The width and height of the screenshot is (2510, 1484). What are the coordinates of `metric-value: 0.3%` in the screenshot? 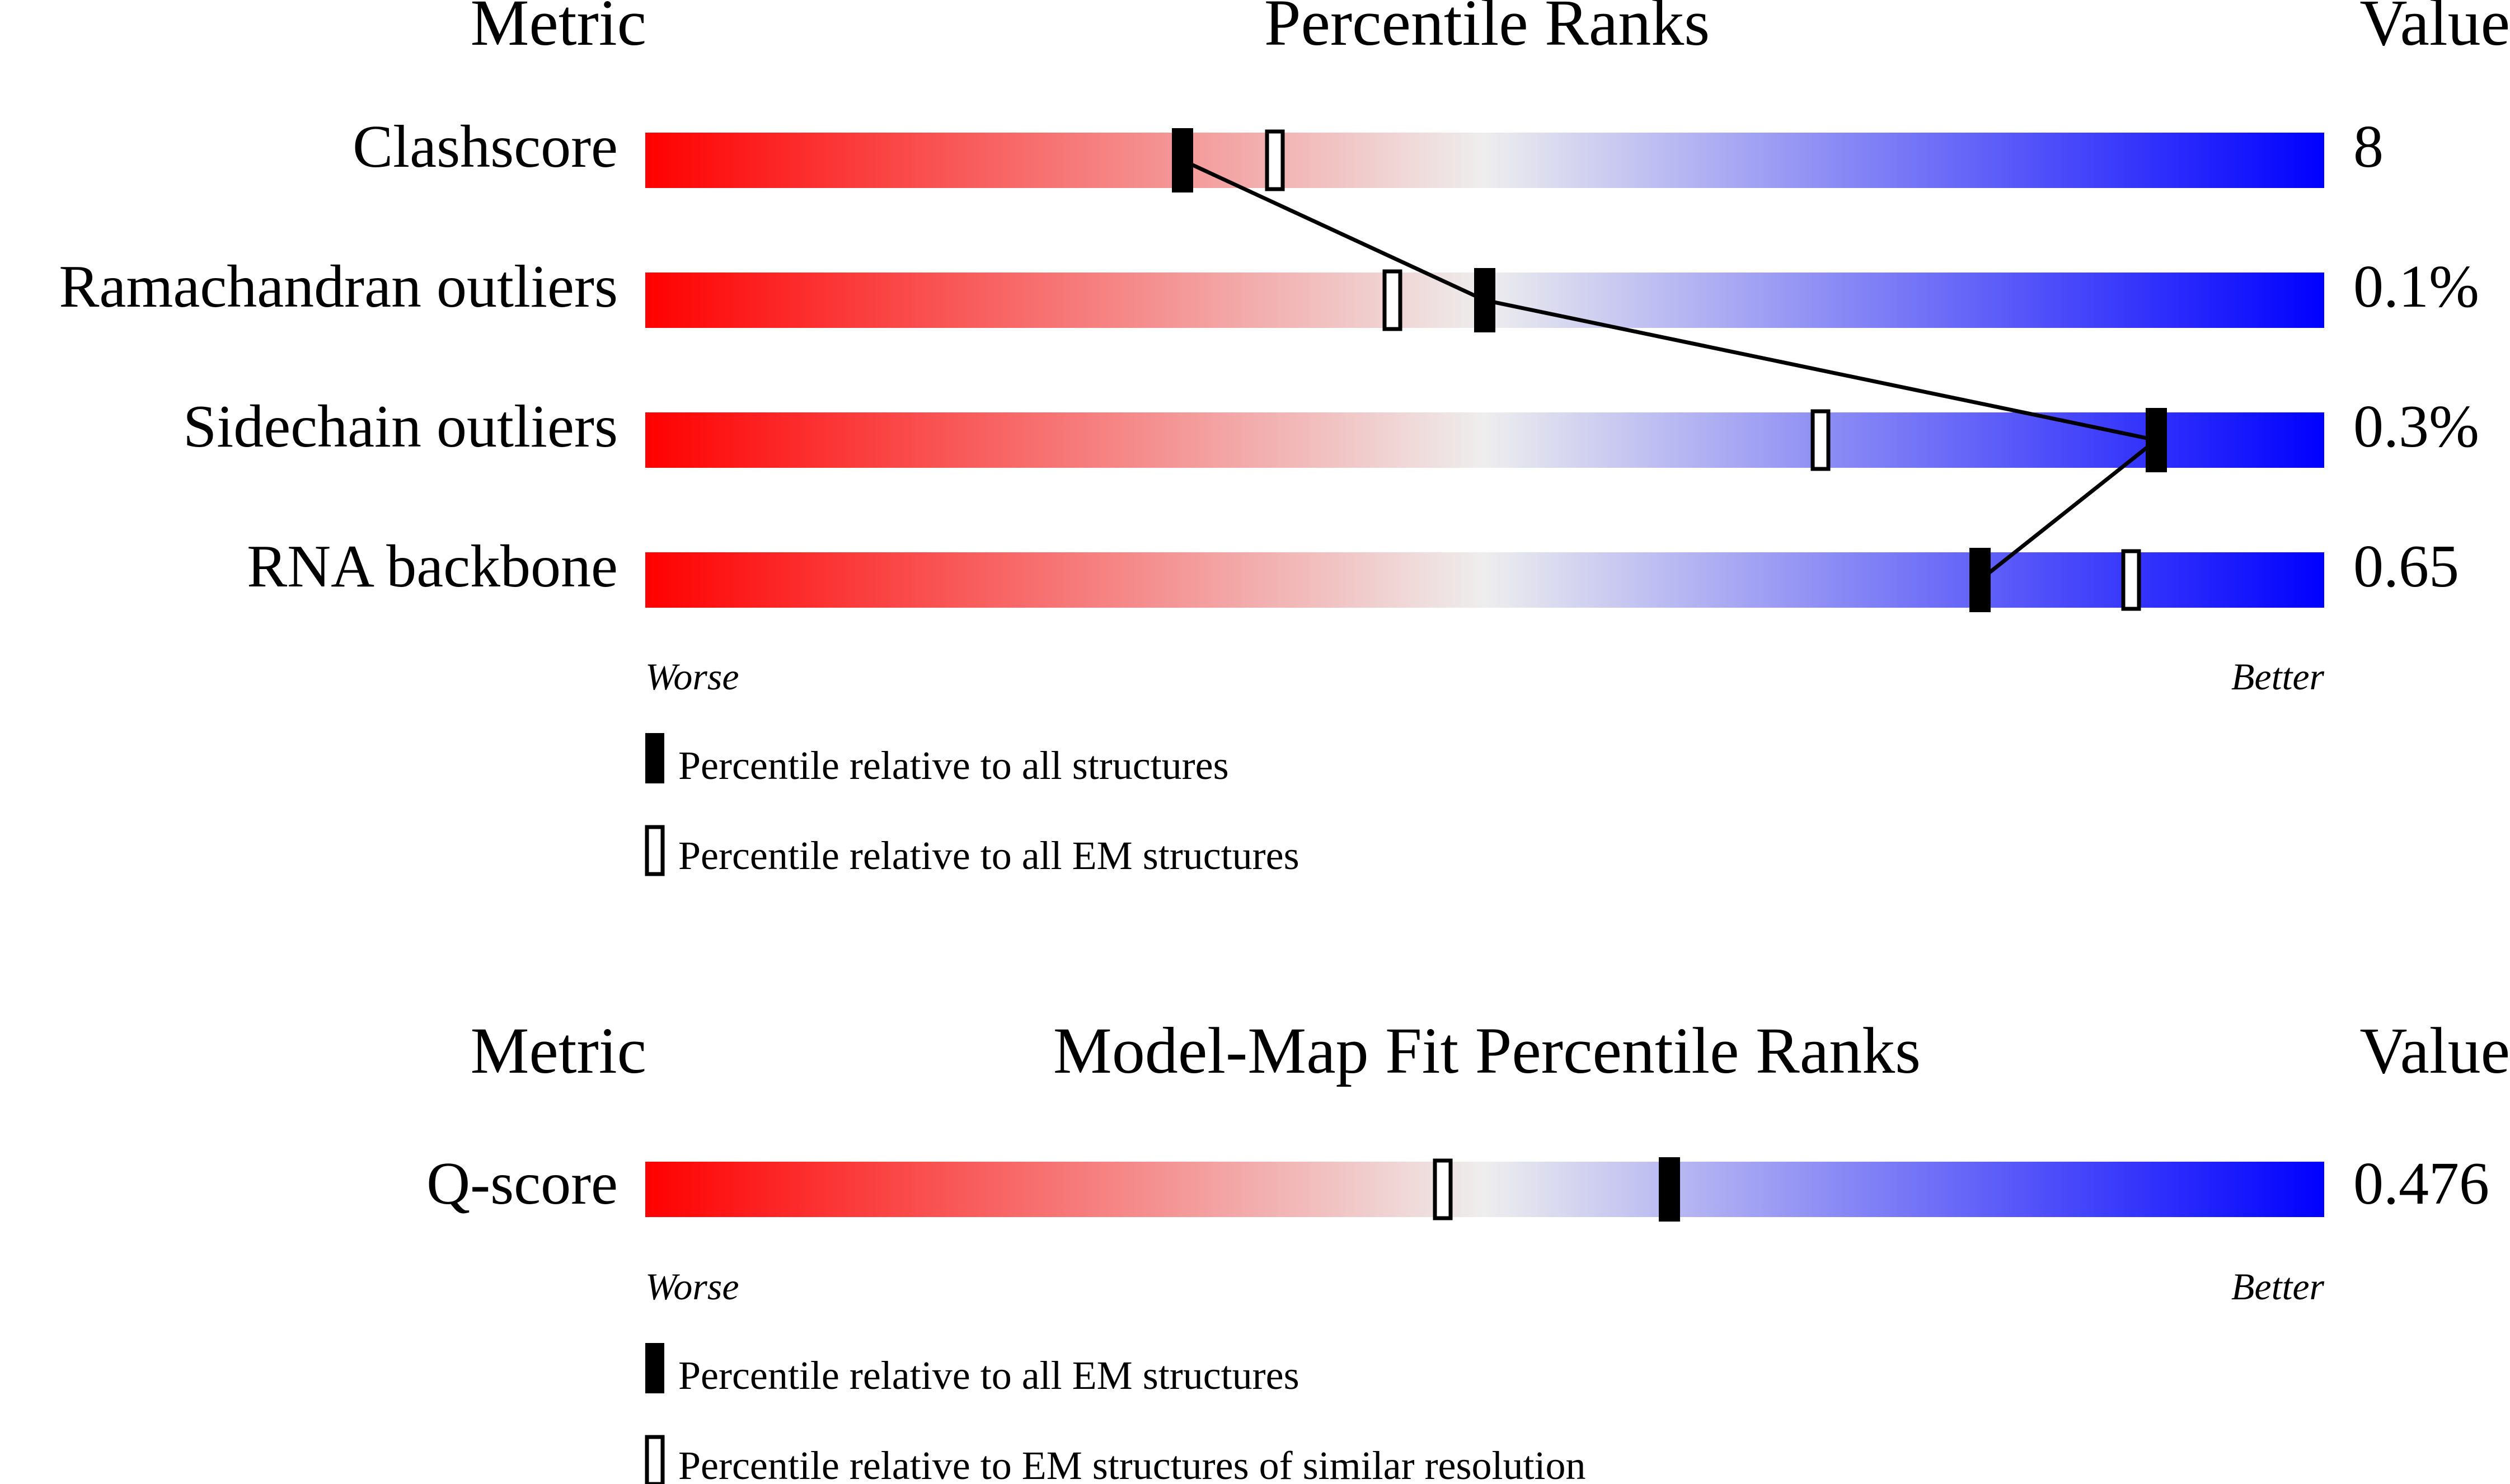 It's located at (2416, 426).